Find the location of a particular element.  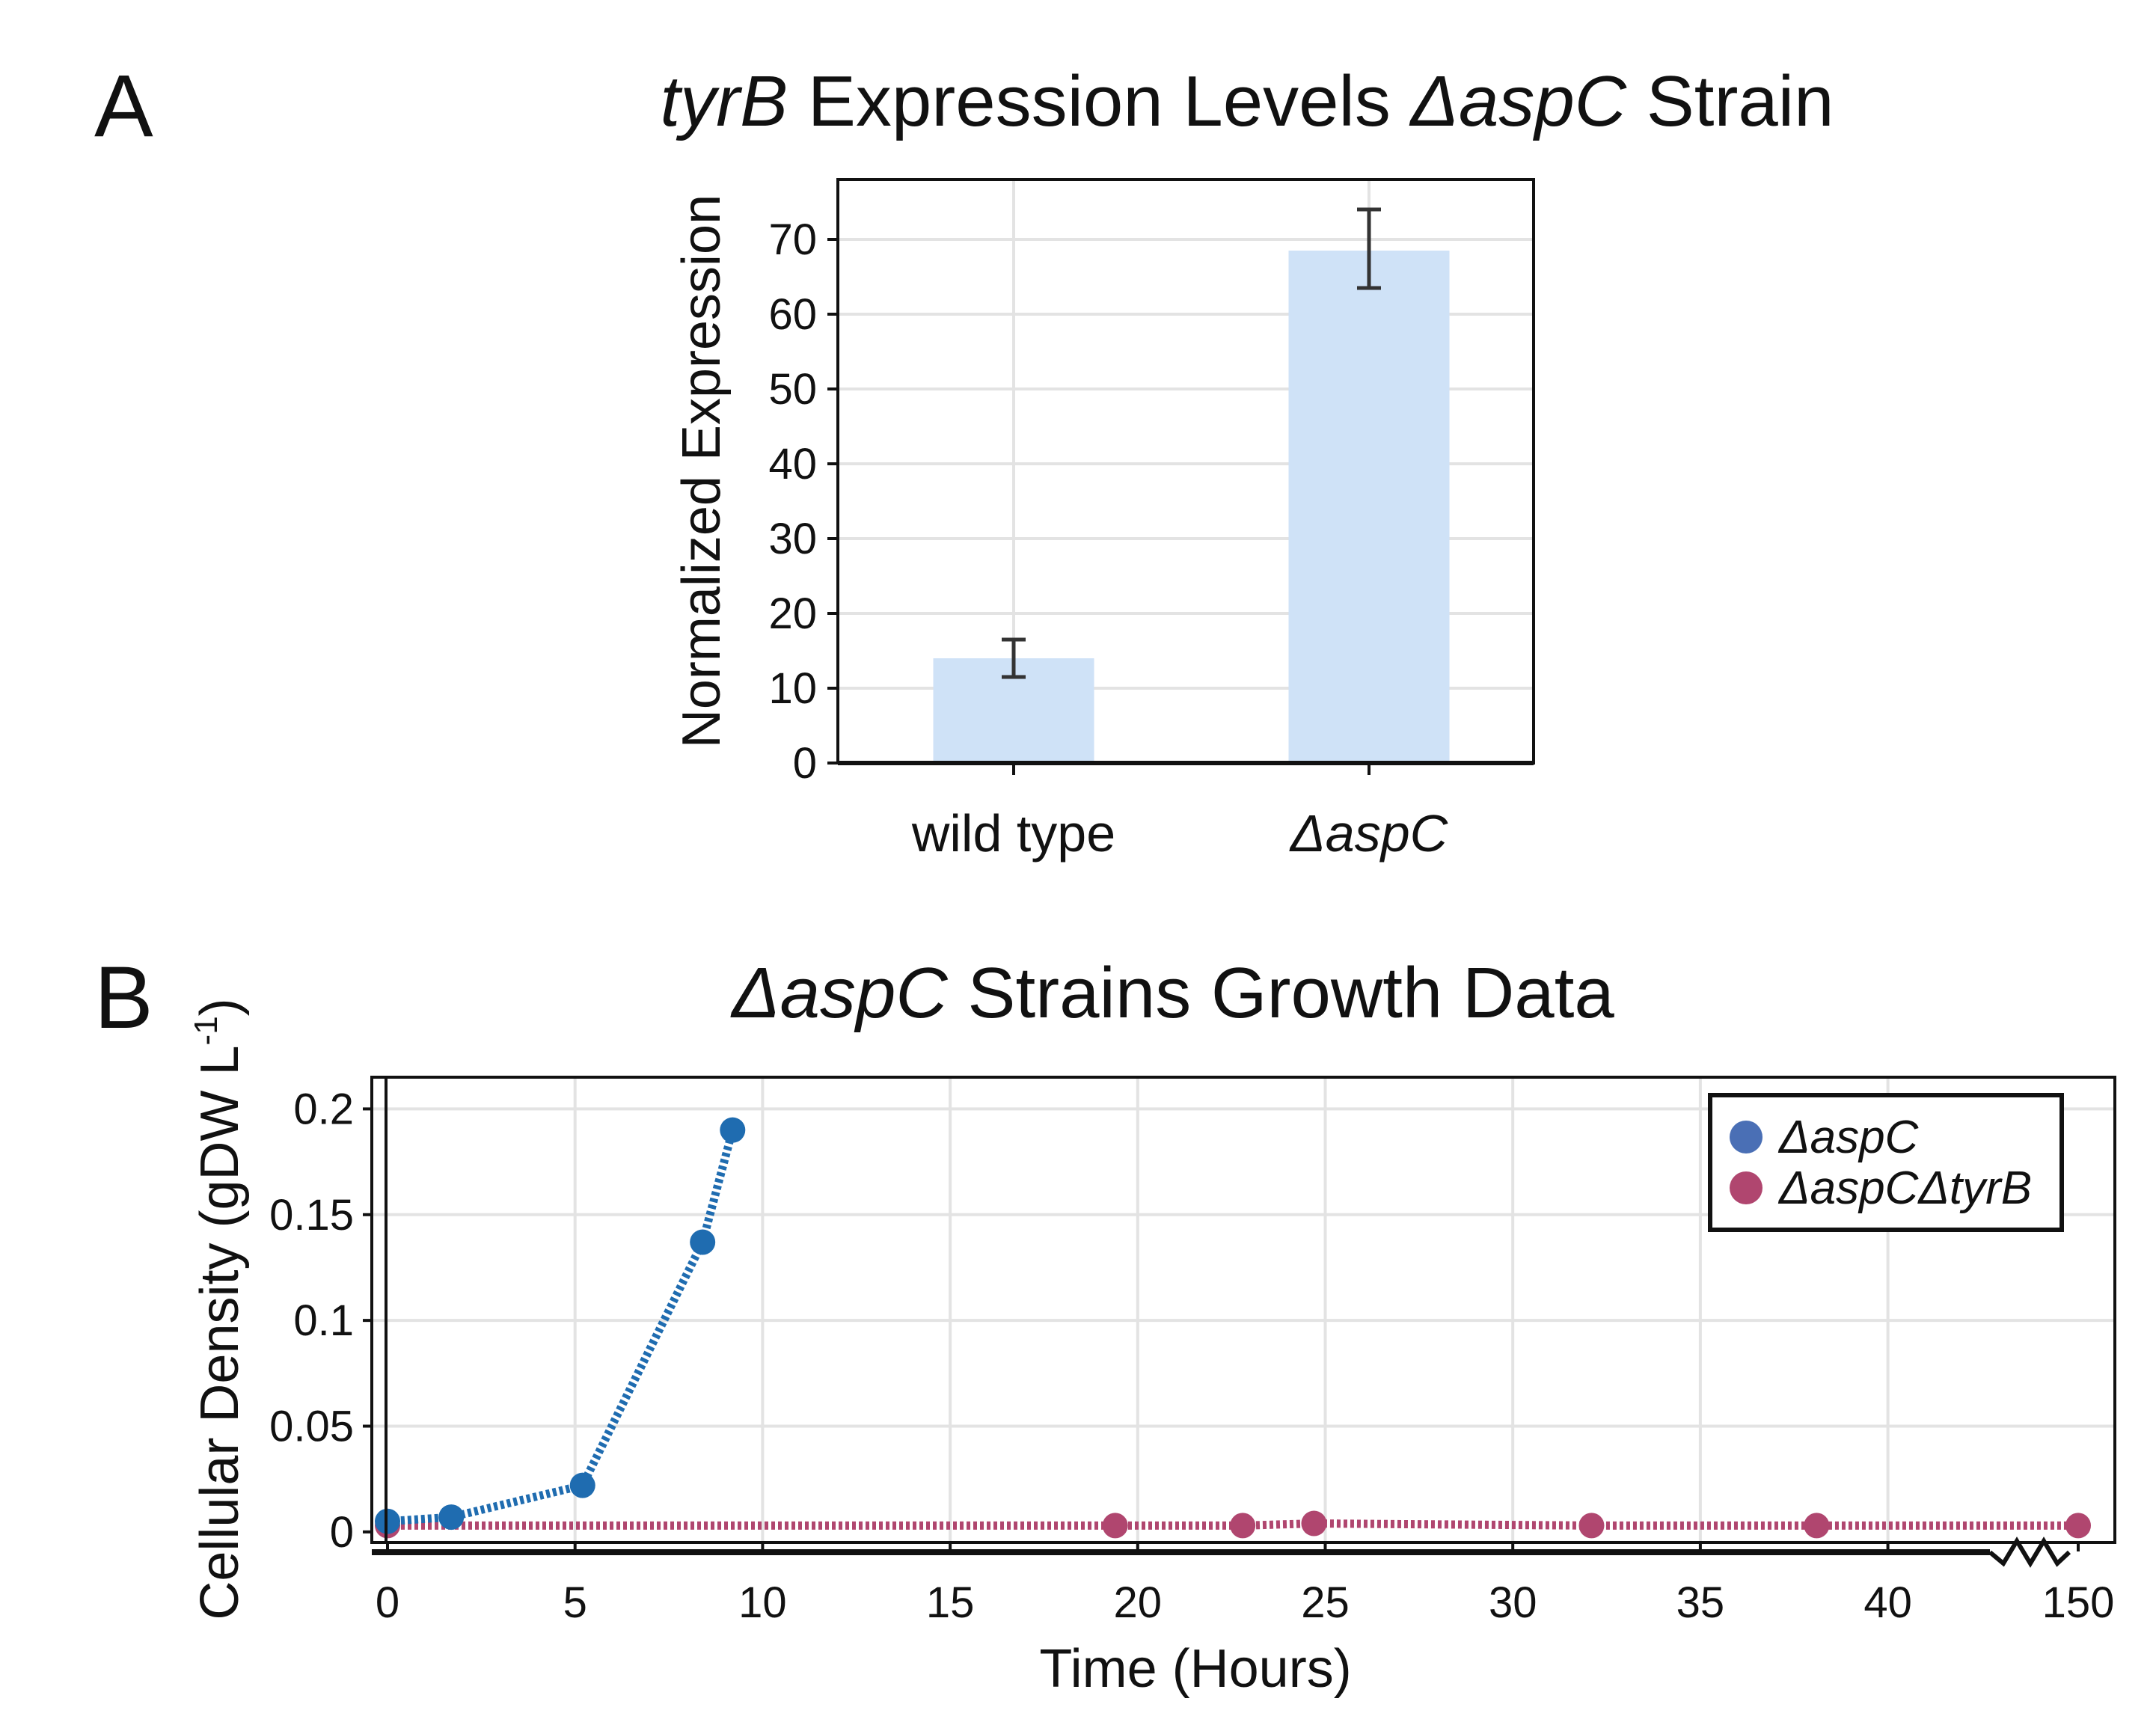

panel-b-letter: B is located at coordinates (124, 998).